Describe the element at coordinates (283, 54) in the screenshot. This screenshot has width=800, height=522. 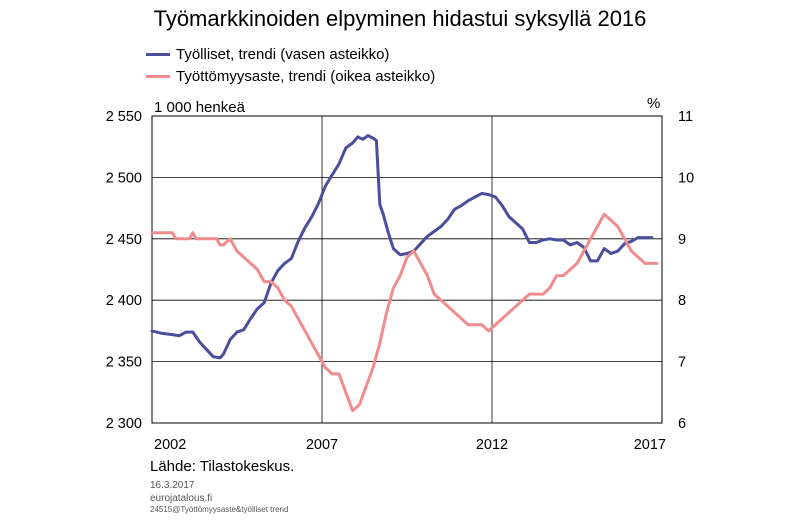
I see `legend-label-employed: Työlliset, trendi (vasen asteikko)` at that location.